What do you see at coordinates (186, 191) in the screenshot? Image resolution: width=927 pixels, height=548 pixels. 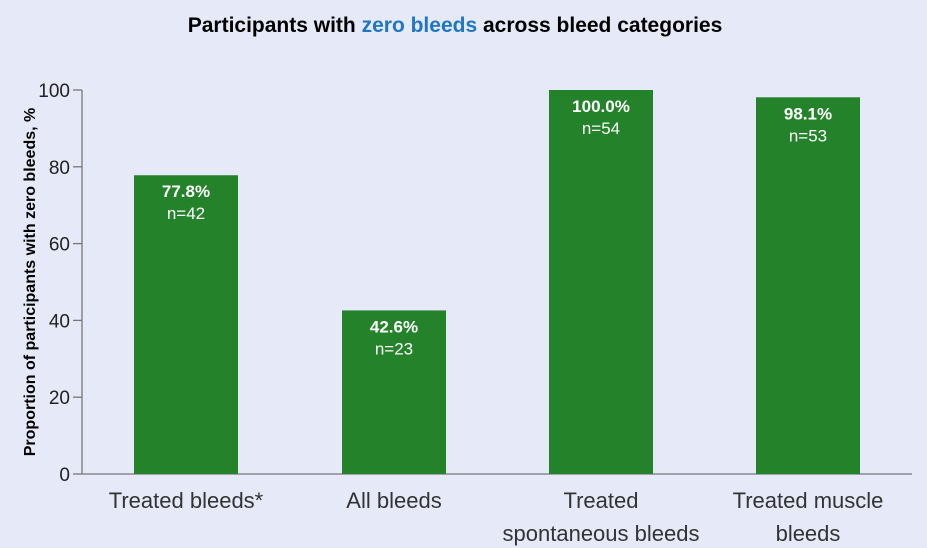 I see `bar-value-label: 77.8%` at bounding box center [186, 191].